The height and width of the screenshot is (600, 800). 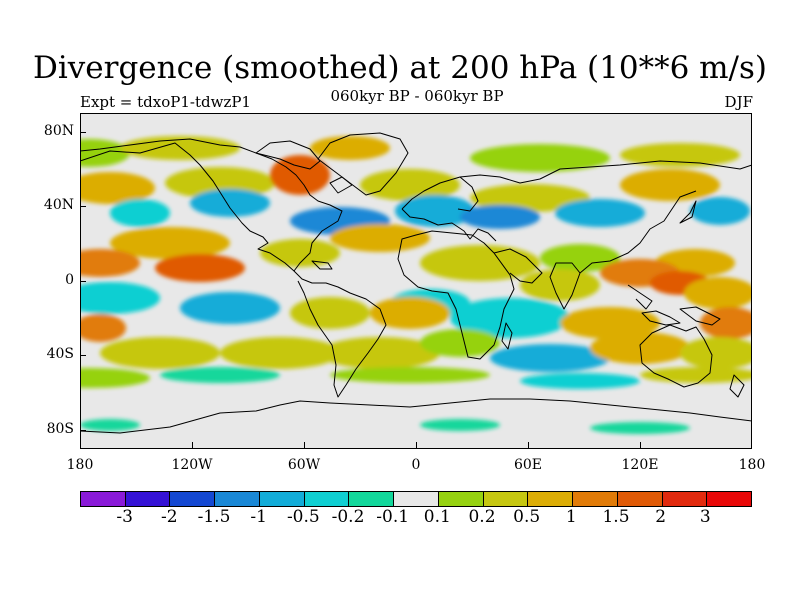 What do you see at coordinates (58, 131) in the screenshot?
I see `lat-tick-label: 80N` at bounding box center [58, 131].